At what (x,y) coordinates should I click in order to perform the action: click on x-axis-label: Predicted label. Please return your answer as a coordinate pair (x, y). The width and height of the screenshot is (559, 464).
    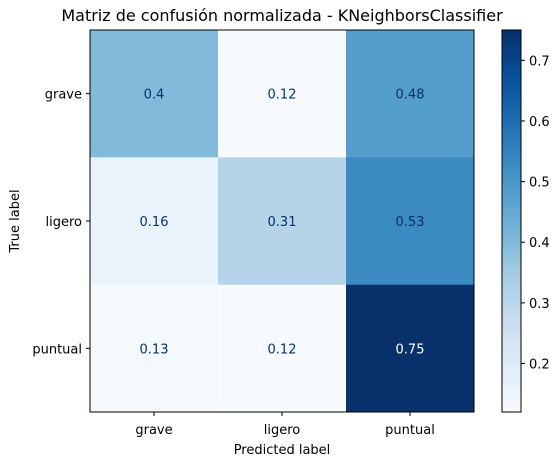
    Looking at the image, I should click on (282, 450).